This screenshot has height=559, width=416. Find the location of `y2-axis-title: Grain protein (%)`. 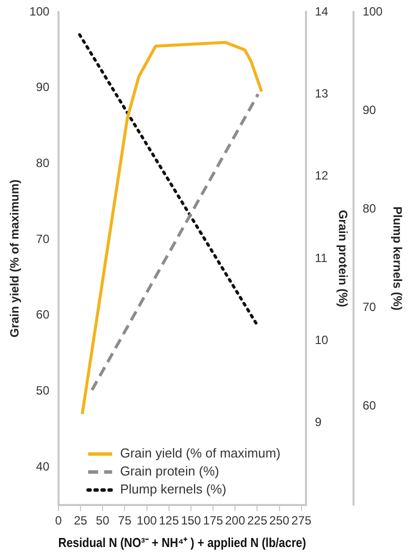

y2-axis-title: Grain protein (%) is located at coordinates (343, 259).